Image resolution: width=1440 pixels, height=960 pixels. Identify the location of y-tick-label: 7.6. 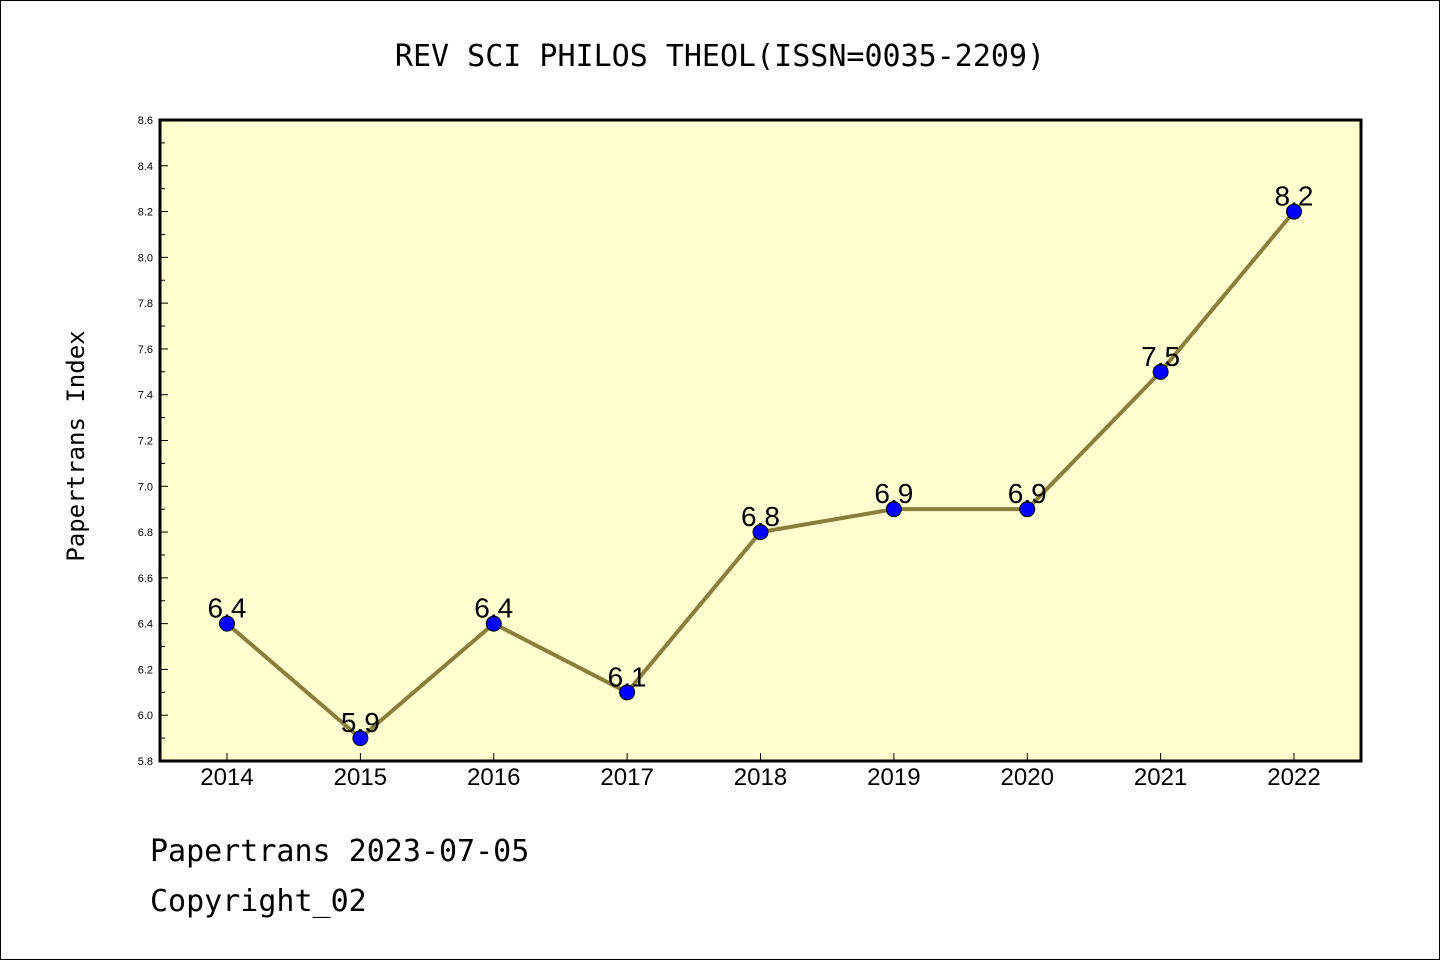
(145, 350).